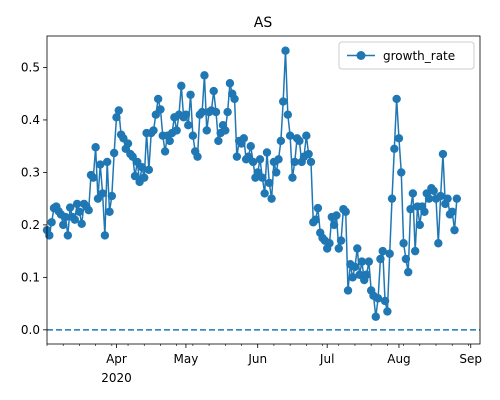 The image size is (500, 400). I want to click on y-tick-label: 0.1, so click(30, 277).